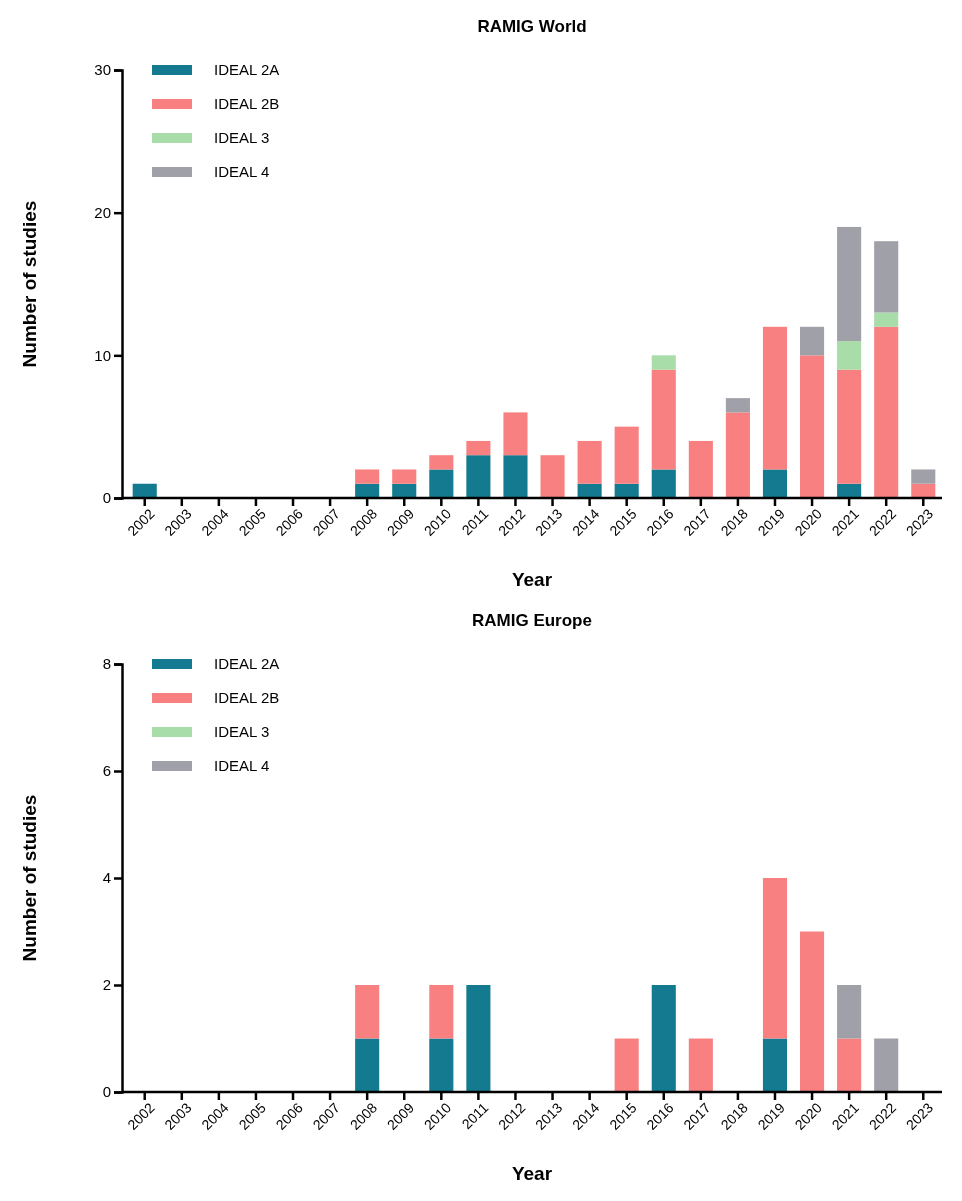 This screenshot has width=962, height=1201. What do you see at coordinates (106, 985) in the screenshot?
I see `y-tick-label: 2` at bounding box center [106, 985].